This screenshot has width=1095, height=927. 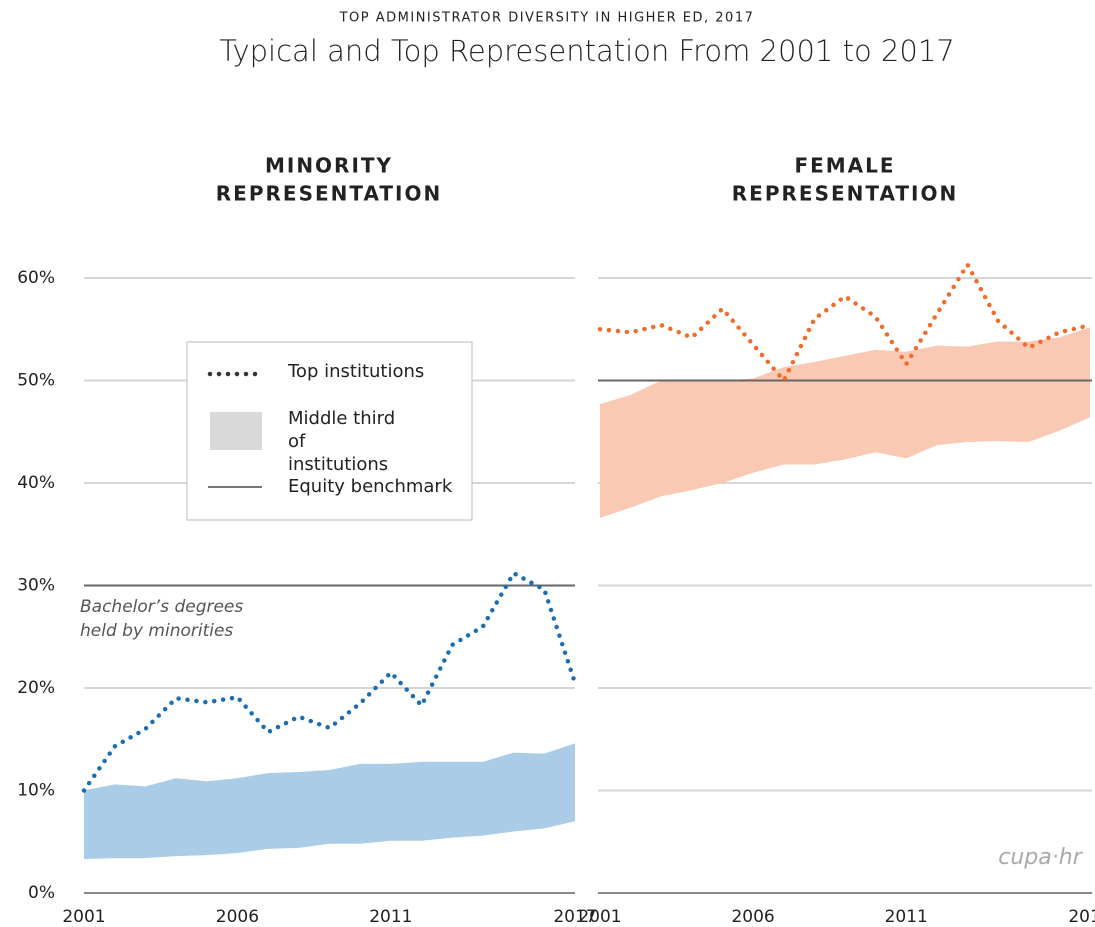 What do you see at coordinates (36, 483) in the screenshot?
I see `y-tick-label: 40%` at bounding box center [36, 483].